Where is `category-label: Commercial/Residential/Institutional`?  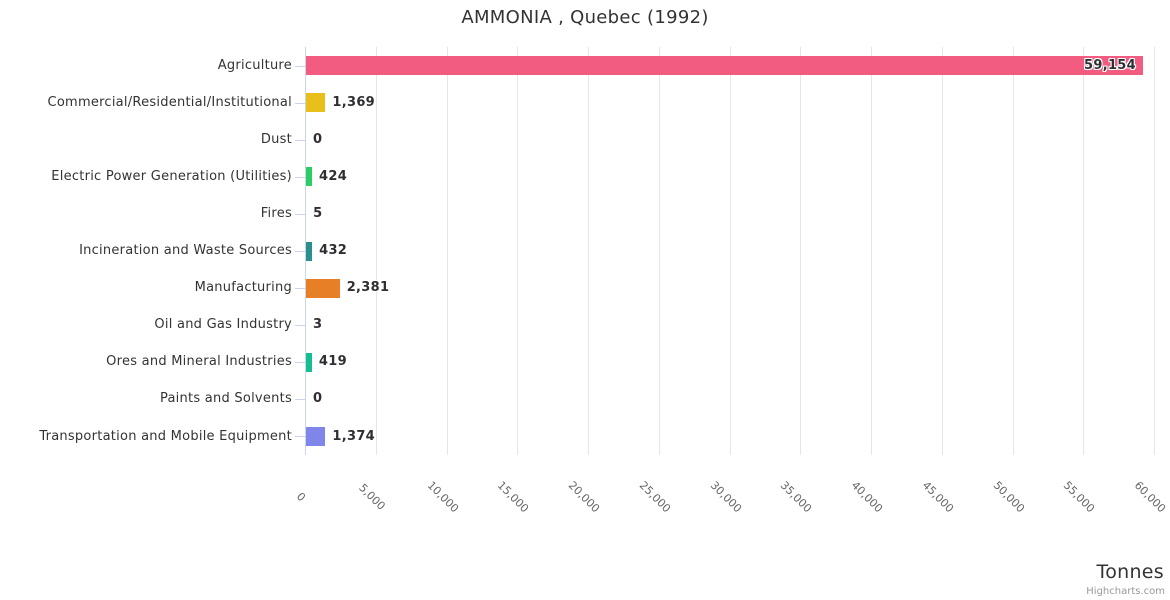 category-label: Commercial/Residential/Institutional is located at coordinates (169, 102).